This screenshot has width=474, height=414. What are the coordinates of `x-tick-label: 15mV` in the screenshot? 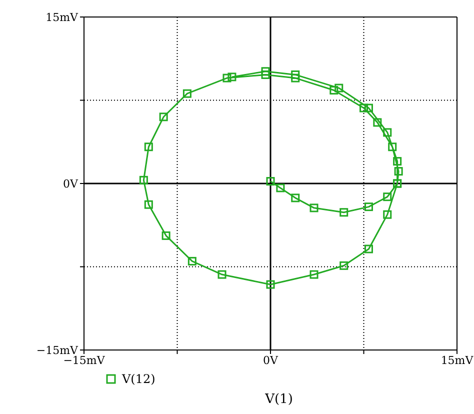 It's located at (457, 360).